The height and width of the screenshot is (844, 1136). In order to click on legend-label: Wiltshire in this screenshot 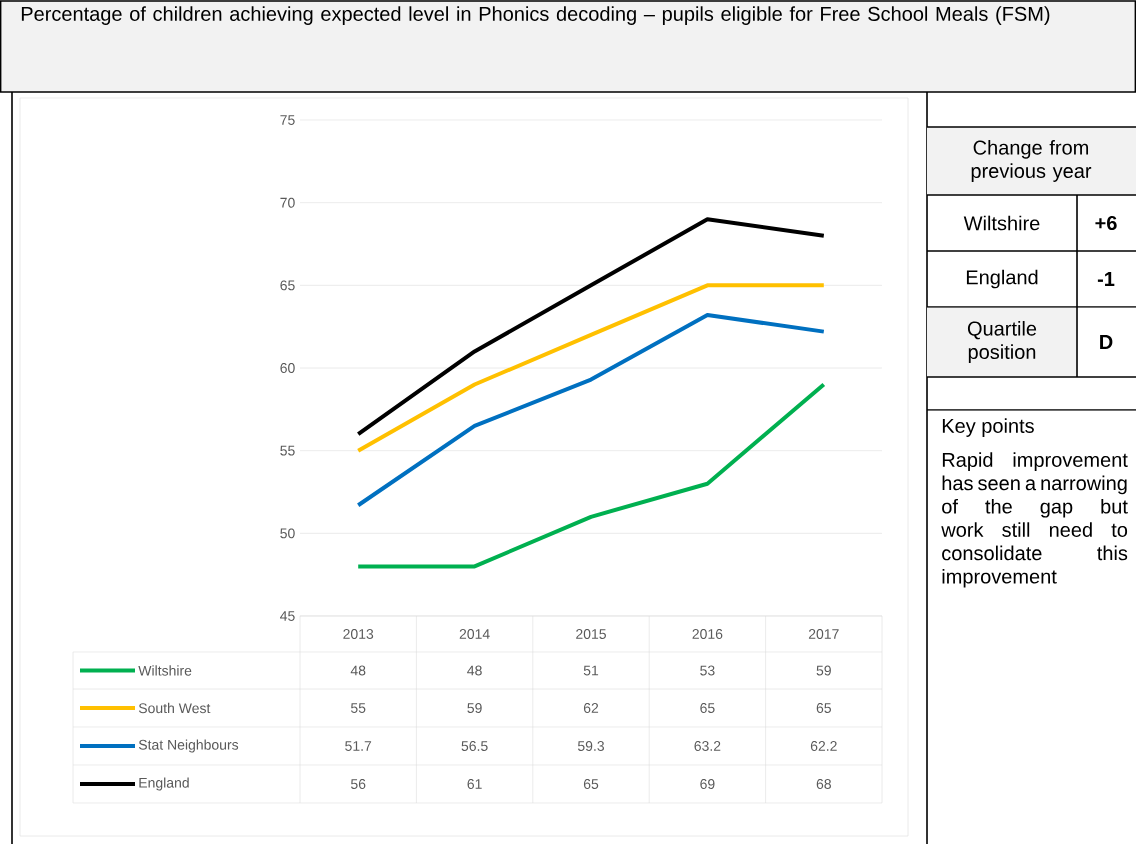, I will do `click(165, 670)`.